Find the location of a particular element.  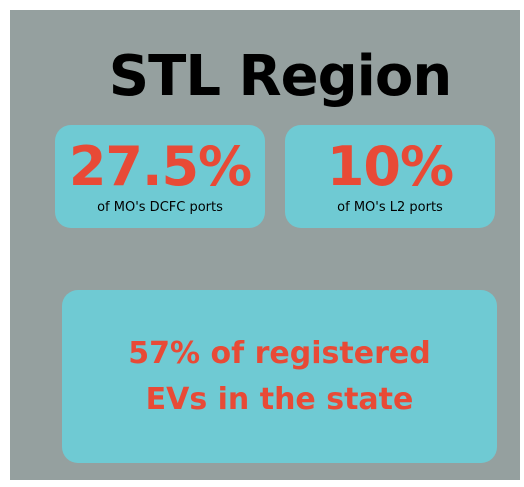

highlight-line: 57% of registered is located at coordinates (279, 353).